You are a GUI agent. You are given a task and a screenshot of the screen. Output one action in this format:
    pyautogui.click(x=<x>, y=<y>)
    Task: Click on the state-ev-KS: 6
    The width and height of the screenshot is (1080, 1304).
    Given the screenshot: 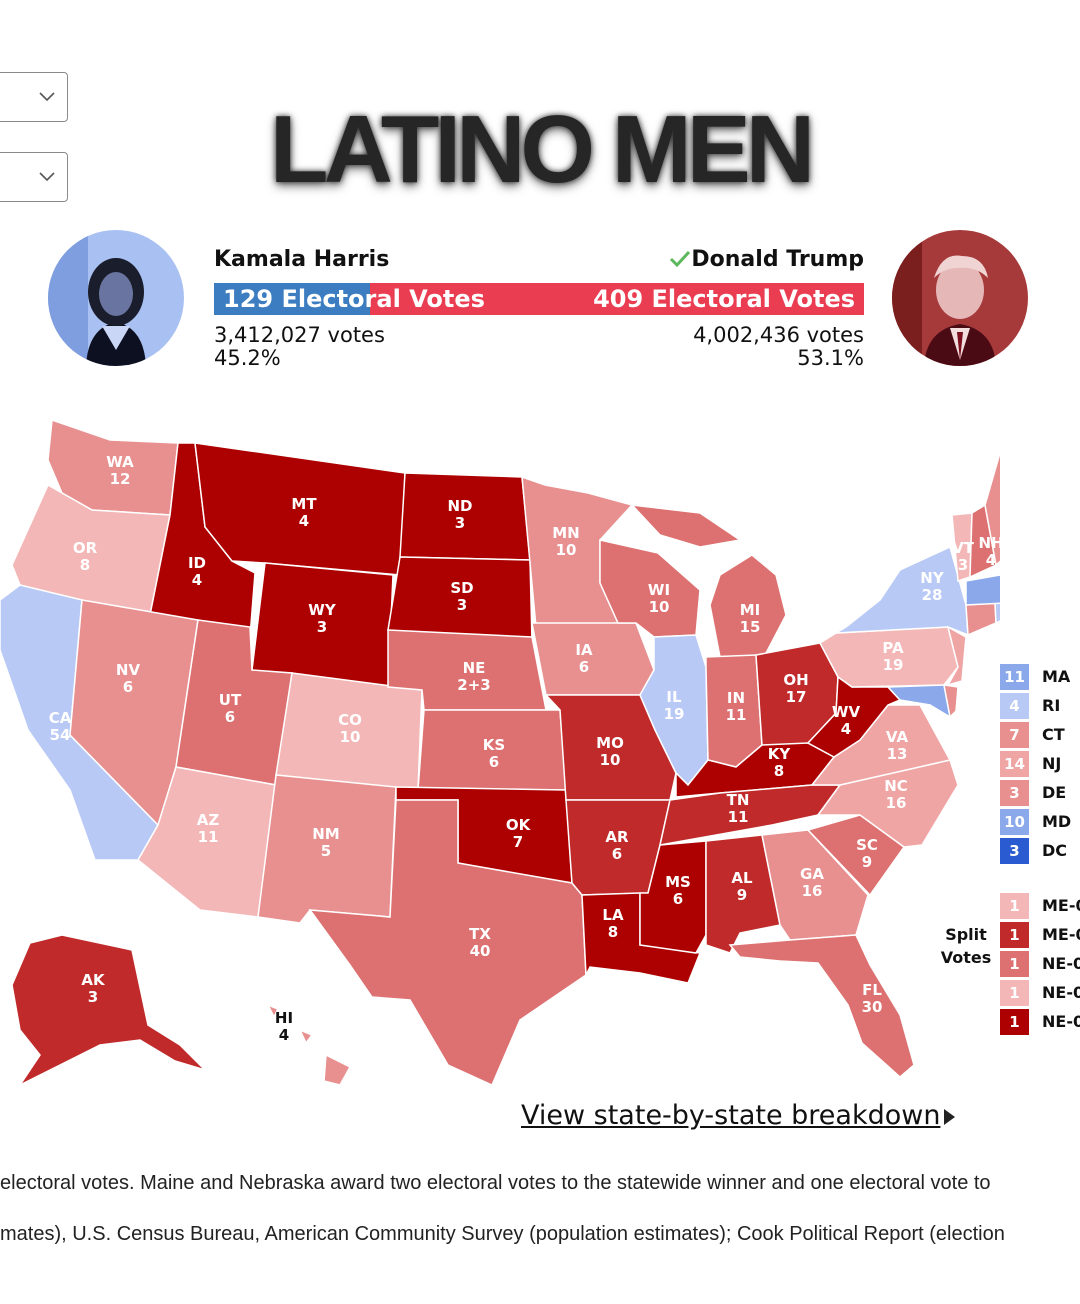 What is the action you would take?
    pyautogui.click(x=494, y=762)
    